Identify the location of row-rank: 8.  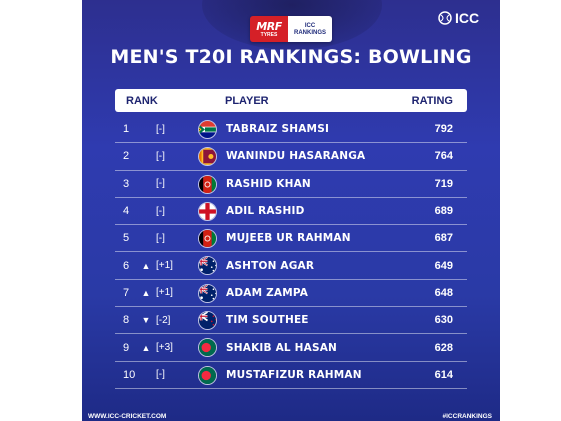
(126, 320).